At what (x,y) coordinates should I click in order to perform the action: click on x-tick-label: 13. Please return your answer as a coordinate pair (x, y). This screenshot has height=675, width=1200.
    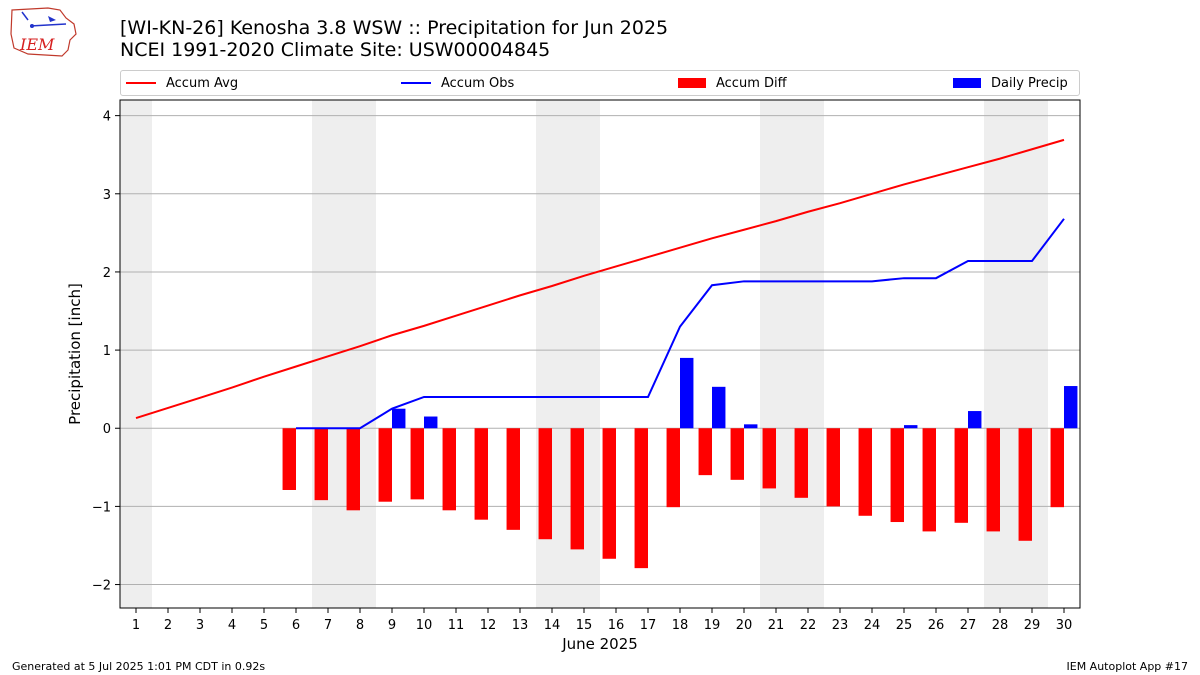
    Looking at the image, I should click on (520, 625).